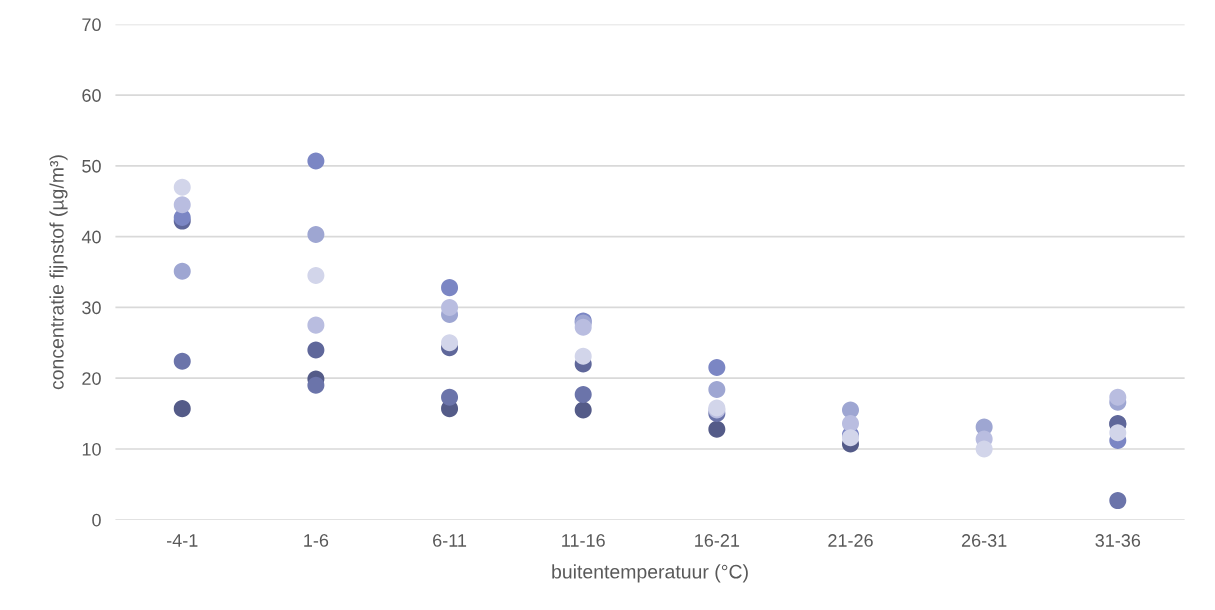 This screenshot has width=1215, height=610. What do you see at coordinates (316, 540) in the screenshot?
I see `x-tick-label: 1-6` at bounding box center [316, 540].